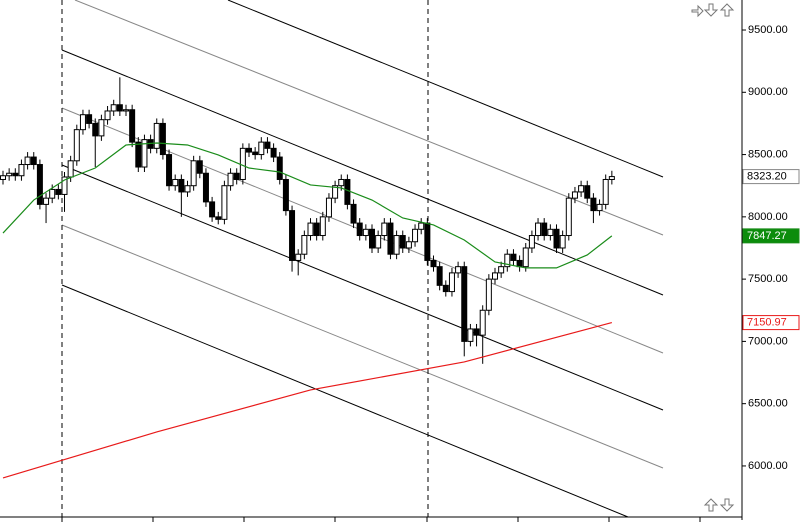 The width and height of the screenshot is (801, 528). What do you see at coordinates (713, 257) in the screenshot?
I see `scroll-icons` at bounding box center [713, 257].